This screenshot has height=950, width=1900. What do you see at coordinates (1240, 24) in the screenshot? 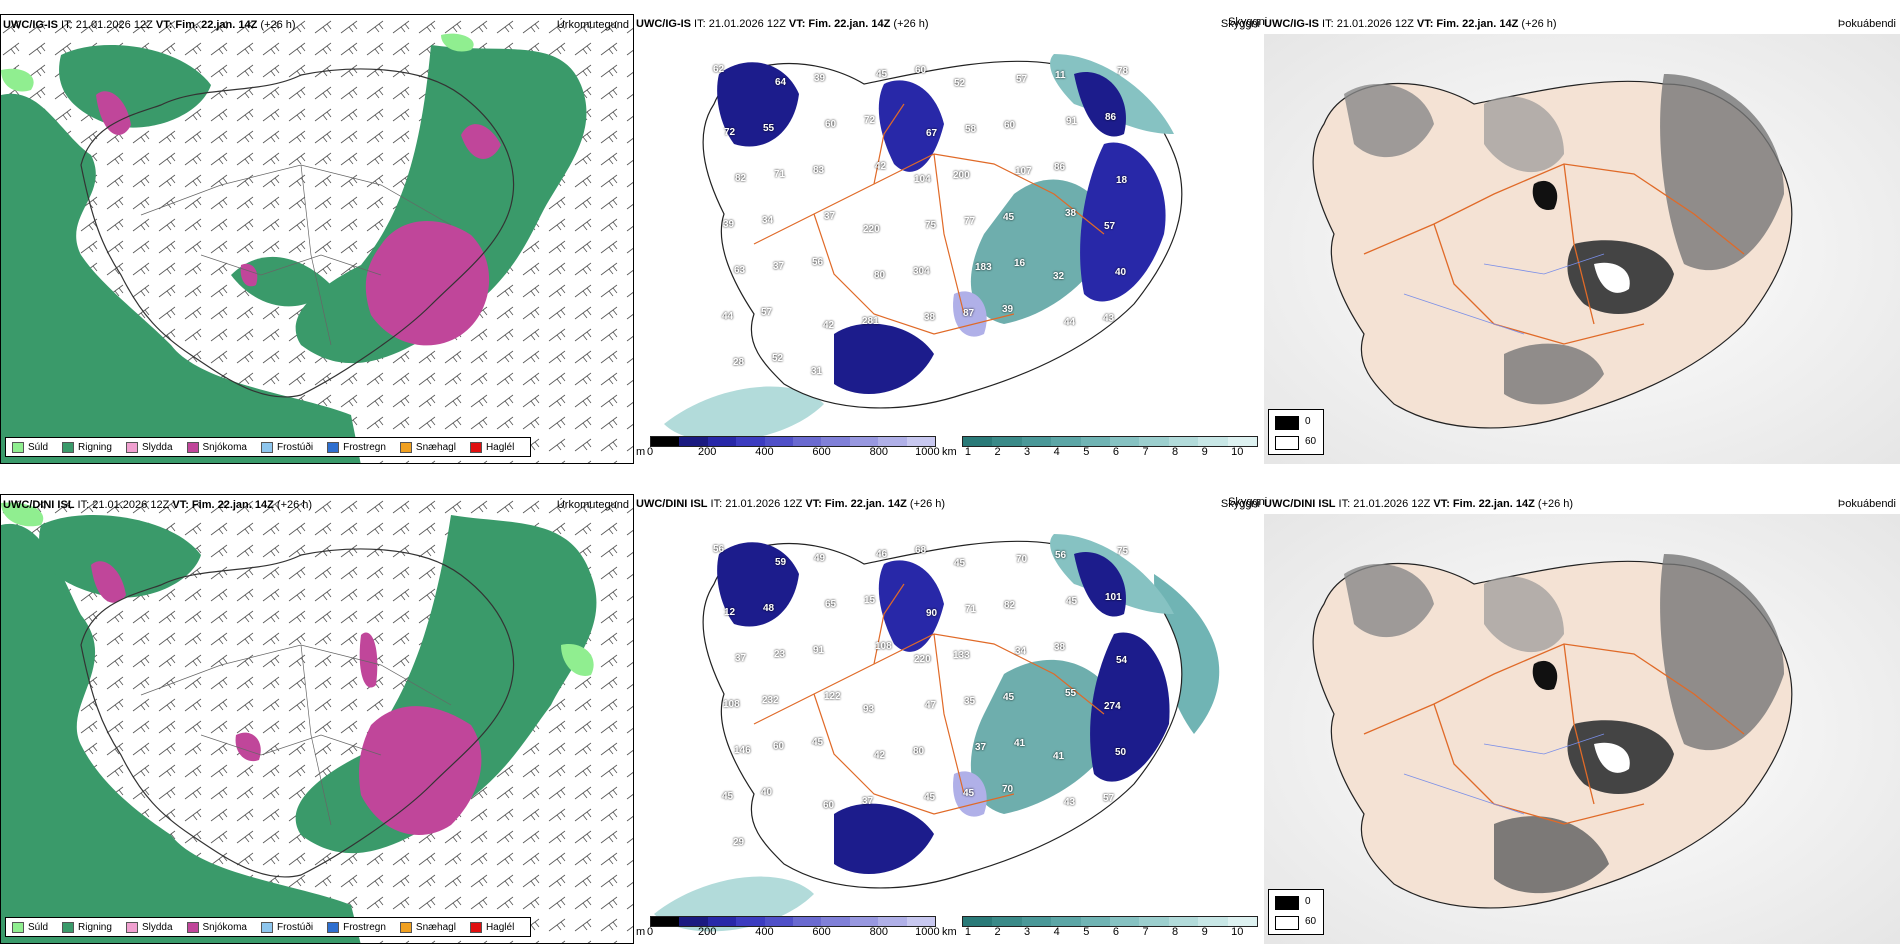
I see `top-cloud-visibility-label: Skyggni` at bounding box center [1240, 24].